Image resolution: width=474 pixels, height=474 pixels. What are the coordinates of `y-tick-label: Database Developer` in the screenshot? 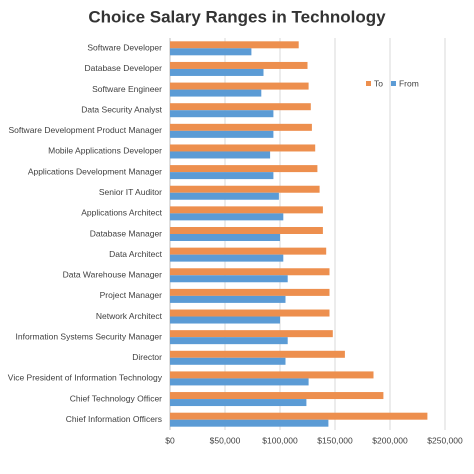 It's located at (124, 68).